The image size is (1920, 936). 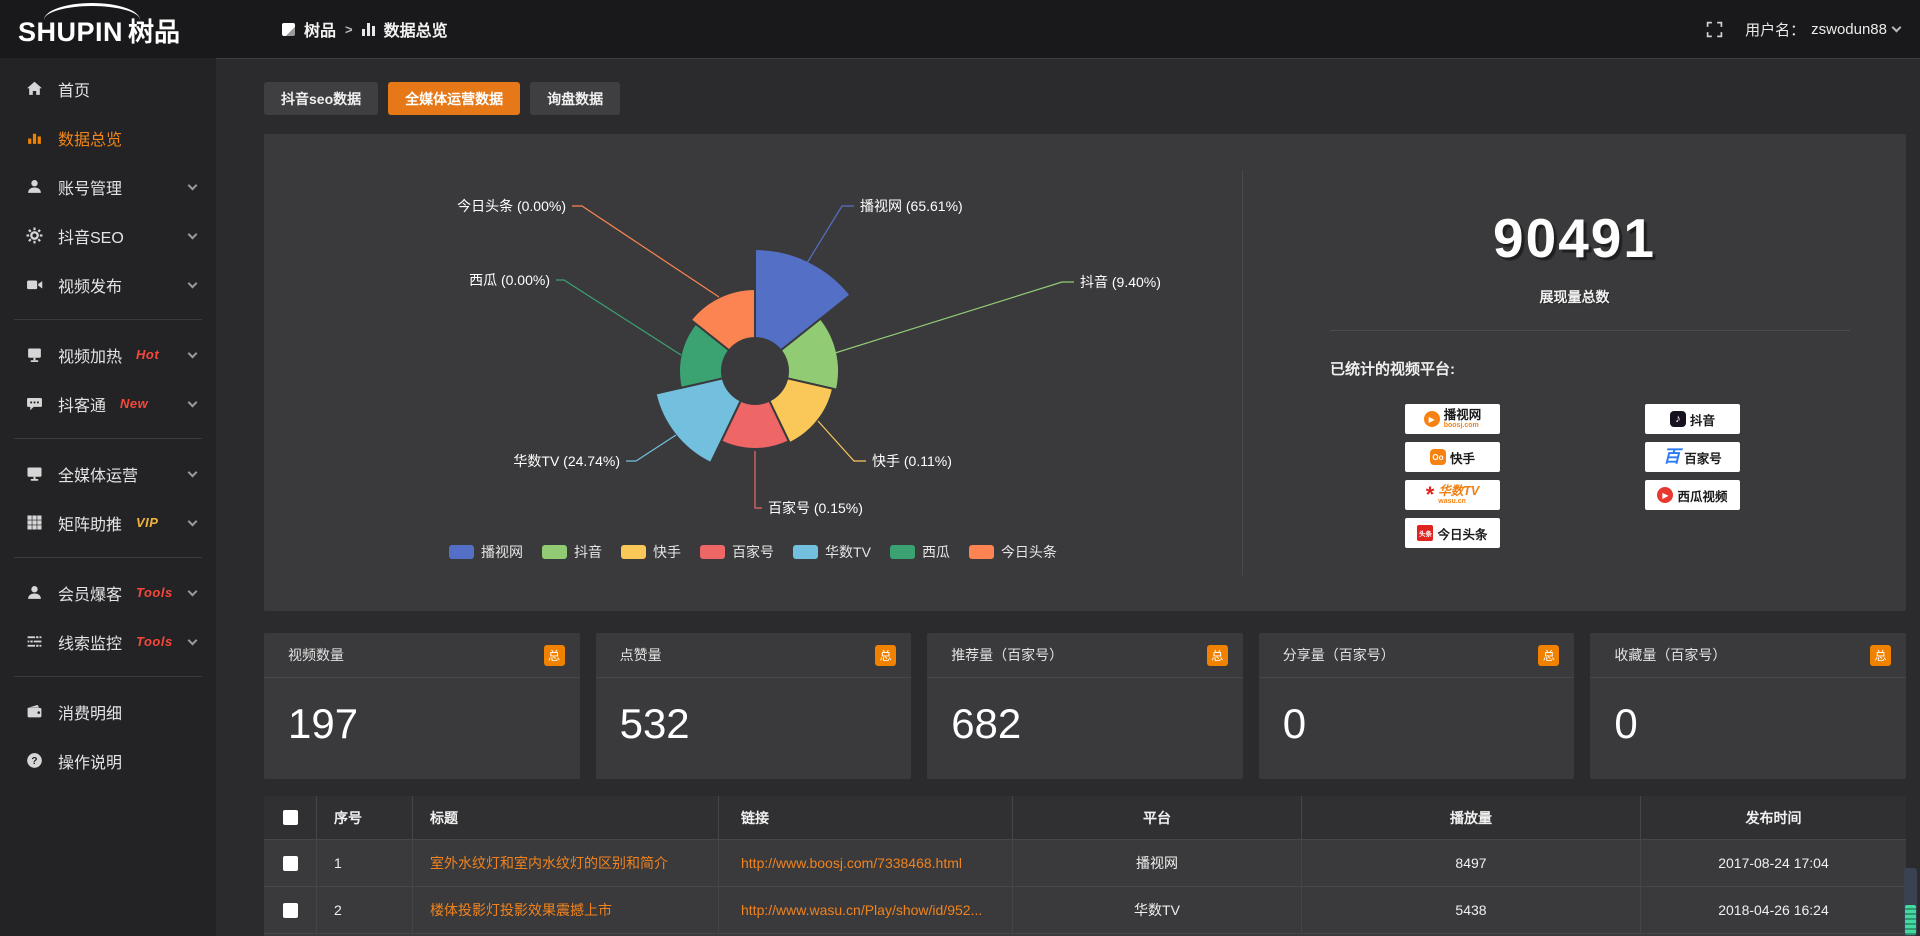 I want to click on legend-item-播视网: 播视网, so click(x=486, y=552).